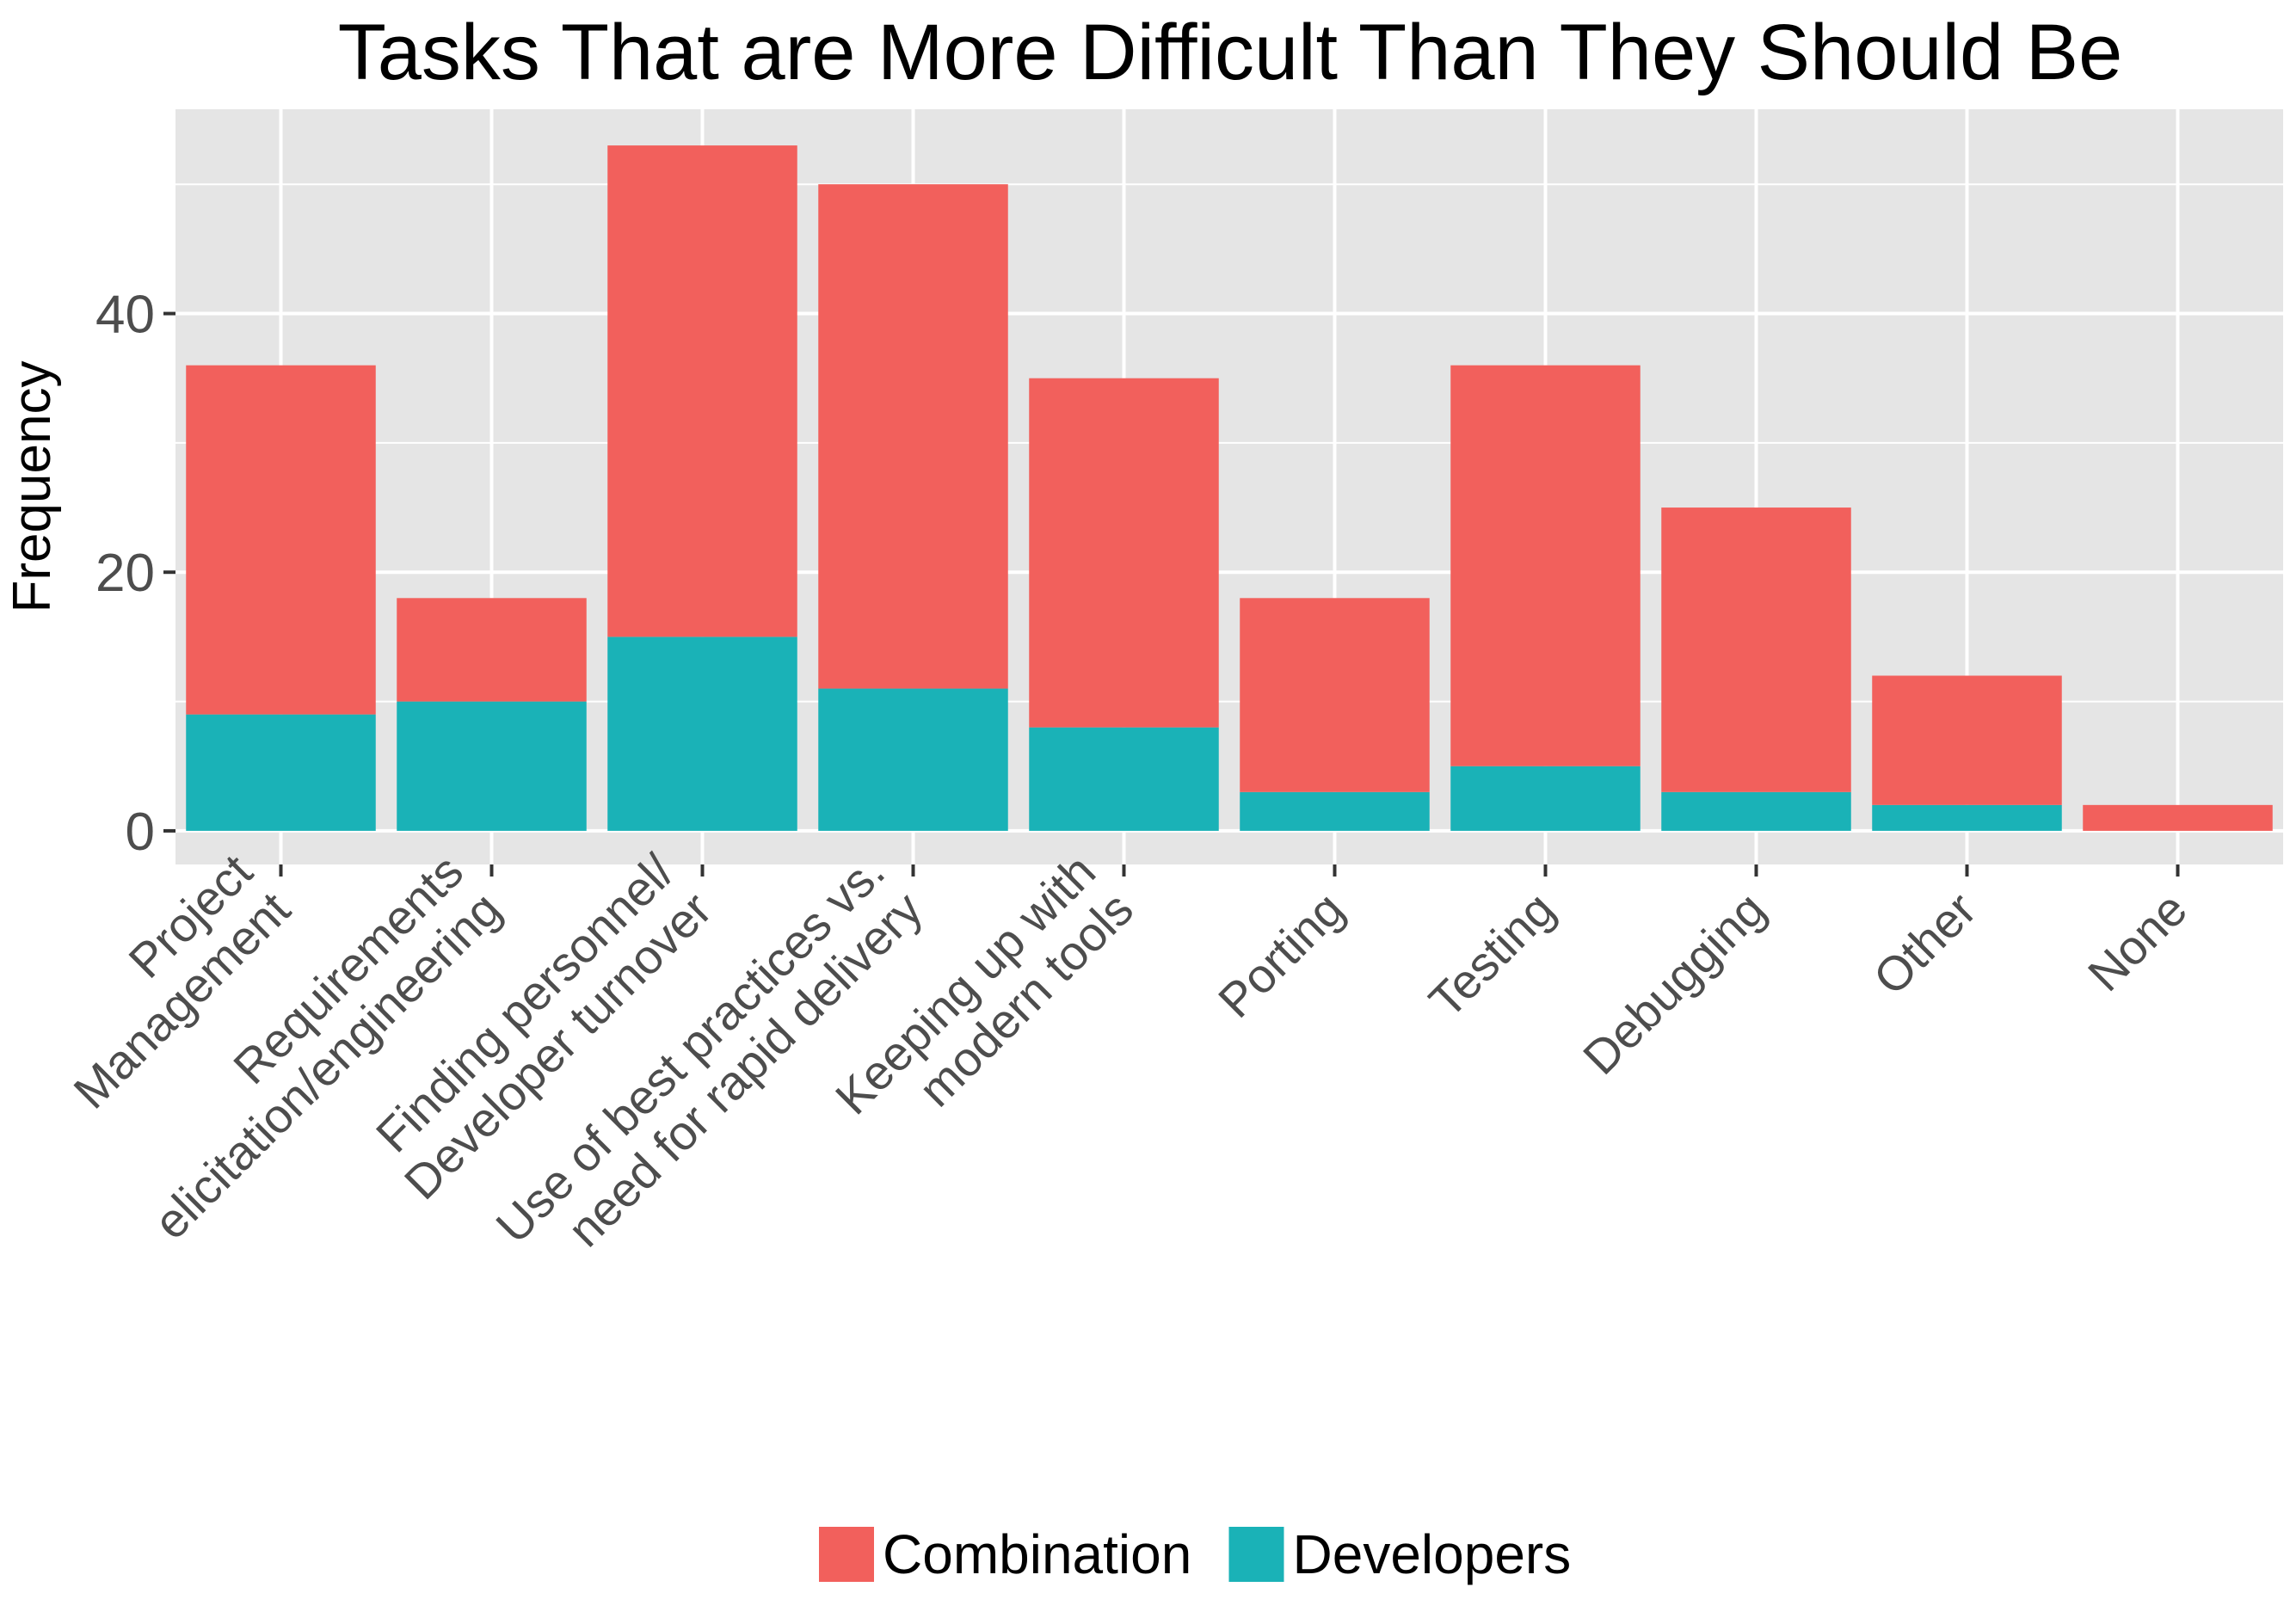  Describe the element at coordinates (32, 487) in the screenshot. I see `y-axis-label: Frequency` at that location.